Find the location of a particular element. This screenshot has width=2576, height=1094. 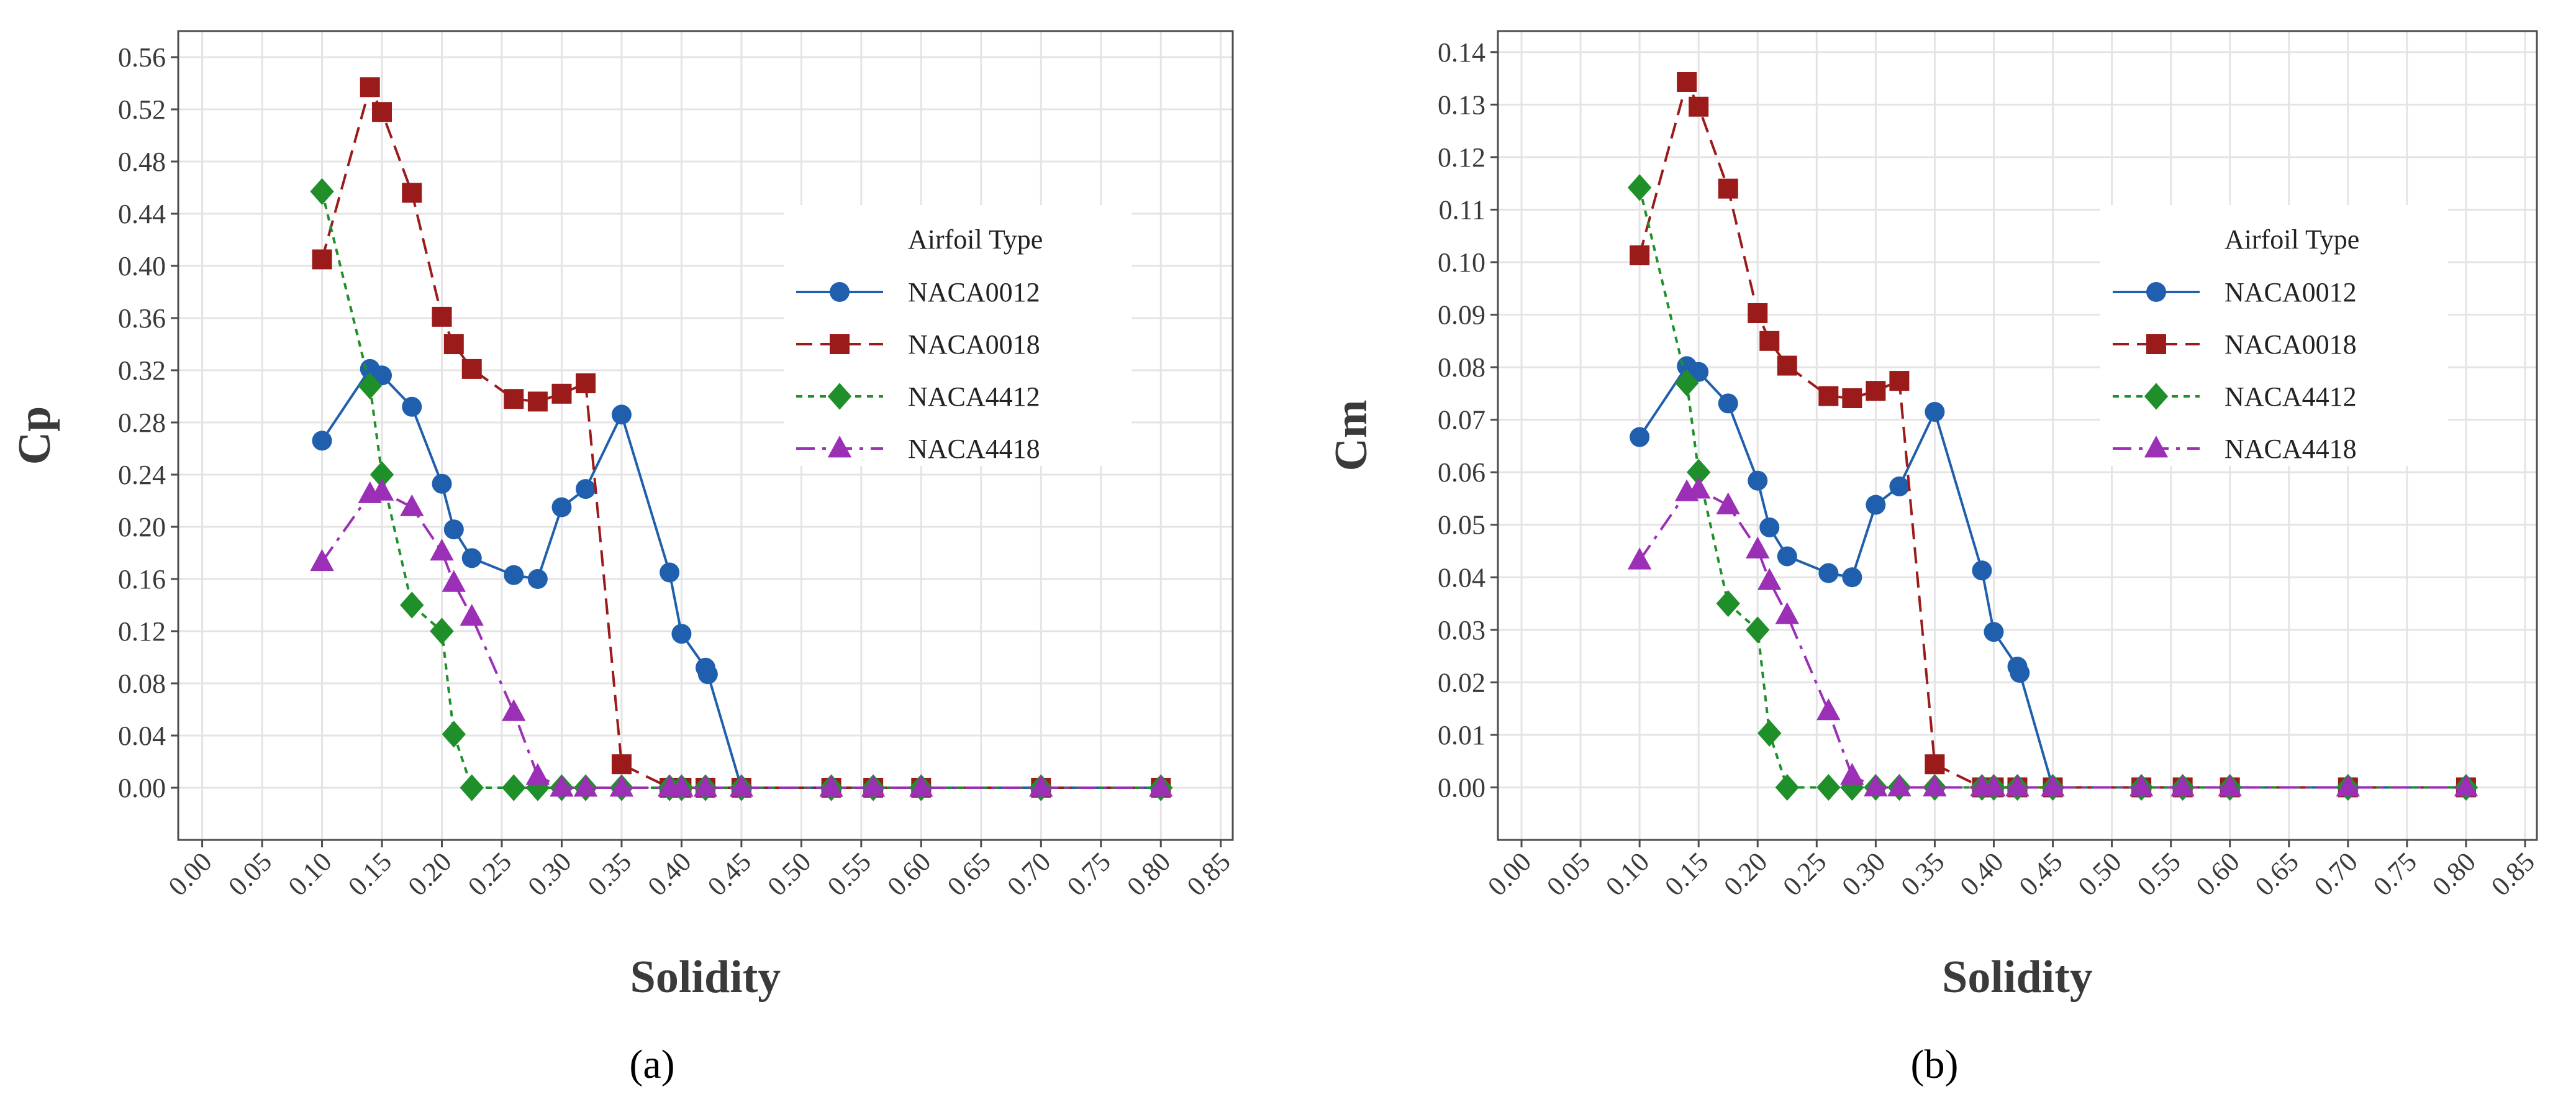

legend-entry-naca0018: NACA0018 is located at coordinates (918, 345).